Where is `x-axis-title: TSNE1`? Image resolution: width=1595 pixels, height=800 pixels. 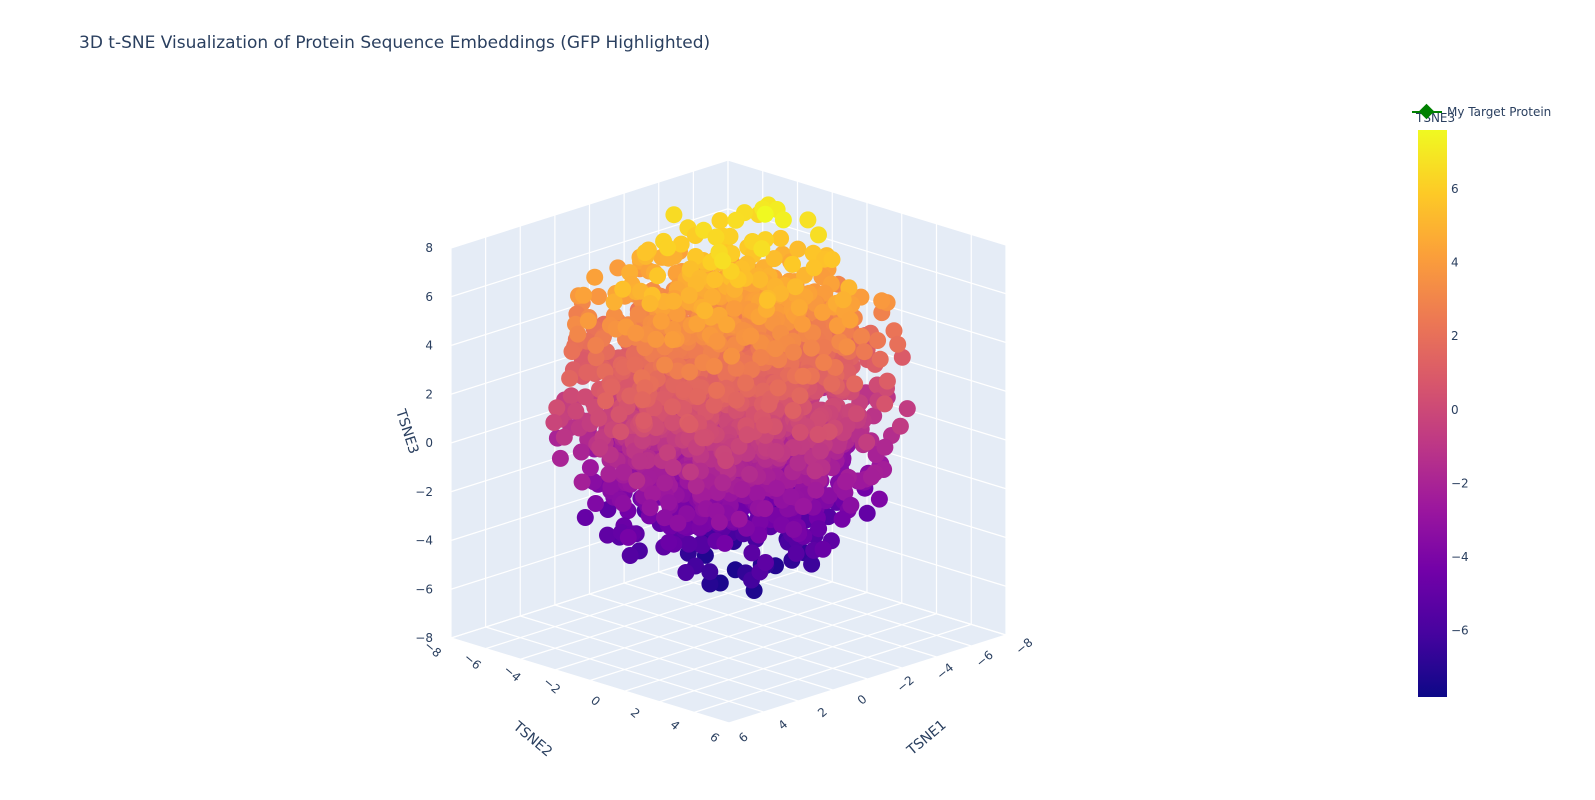
x-axis-title: TSNE1 is located at coordinates (927, 738).